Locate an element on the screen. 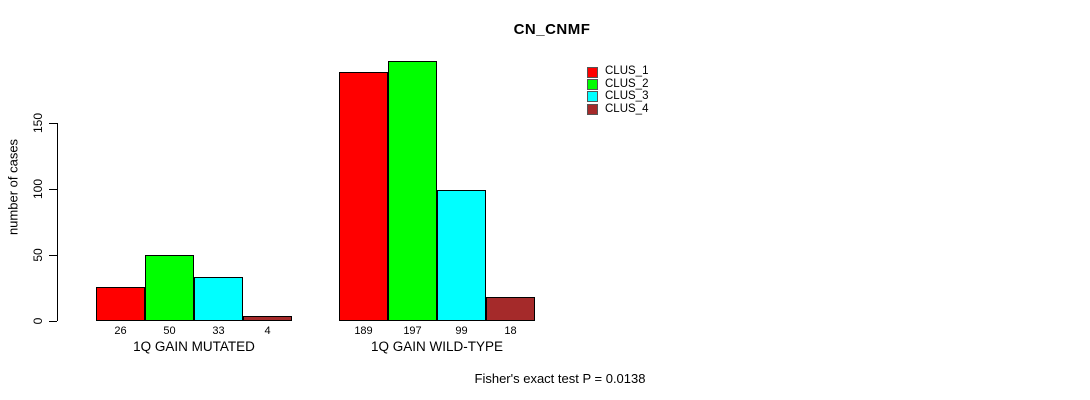  bar-value-label: 189 is located at coordinates (363, 331).